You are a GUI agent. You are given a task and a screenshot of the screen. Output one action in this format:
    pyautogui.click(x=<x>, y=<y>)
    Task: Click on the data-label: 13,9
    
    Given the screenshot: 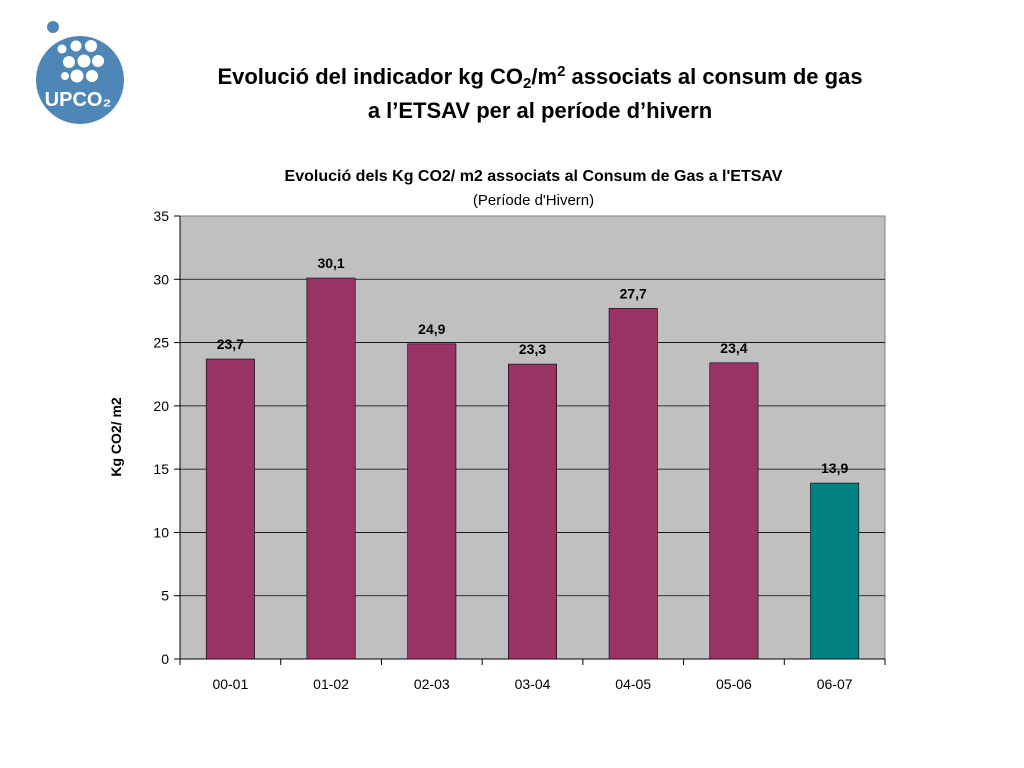 What is the action you would take?
    pyautogui.click(x=834, y=468)
    